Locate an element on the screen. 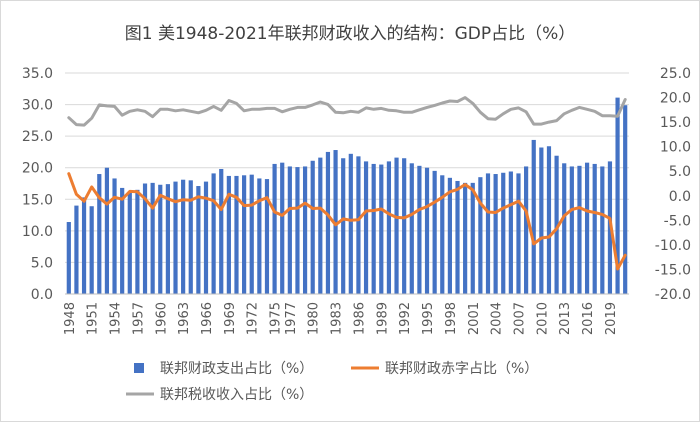 Image resolution: width=700 pixels, height=425 pixels. right-tick-label: 25.0 is located at coordinates (675, 74).